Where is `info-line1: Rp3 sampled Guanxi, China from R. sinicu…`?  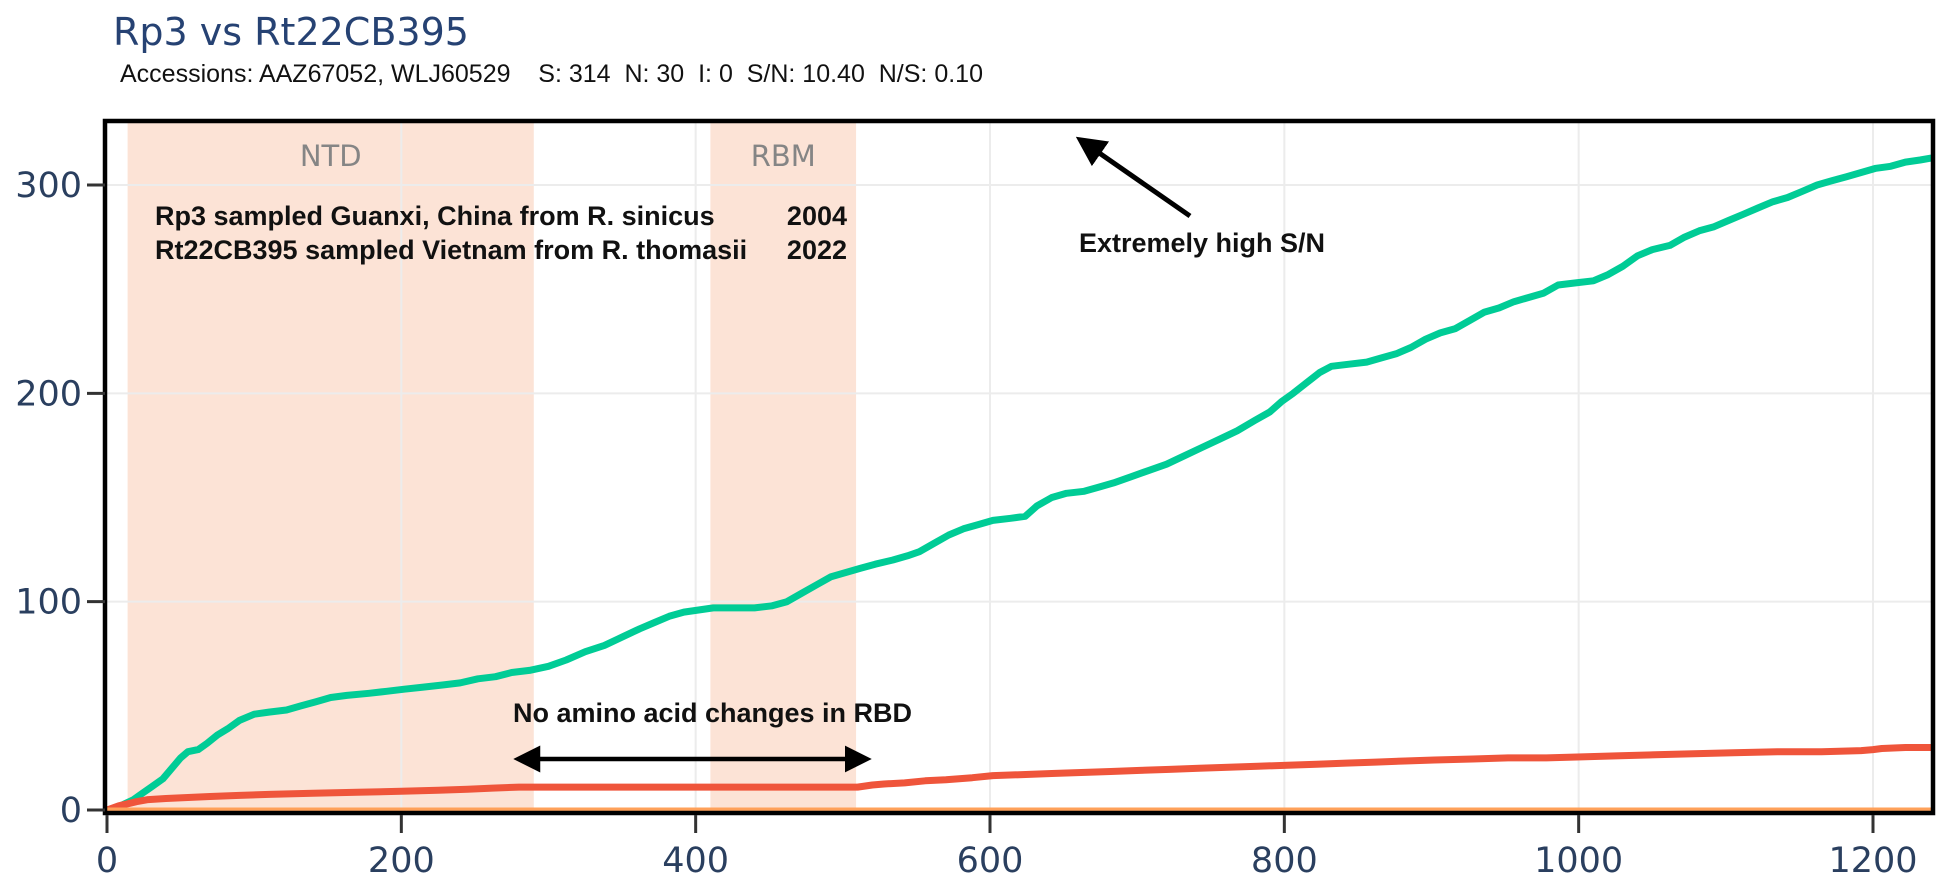
info-line1: Rp3 sampled Guanxi, China from R. sinicu… is located at coordinates (501, 216).